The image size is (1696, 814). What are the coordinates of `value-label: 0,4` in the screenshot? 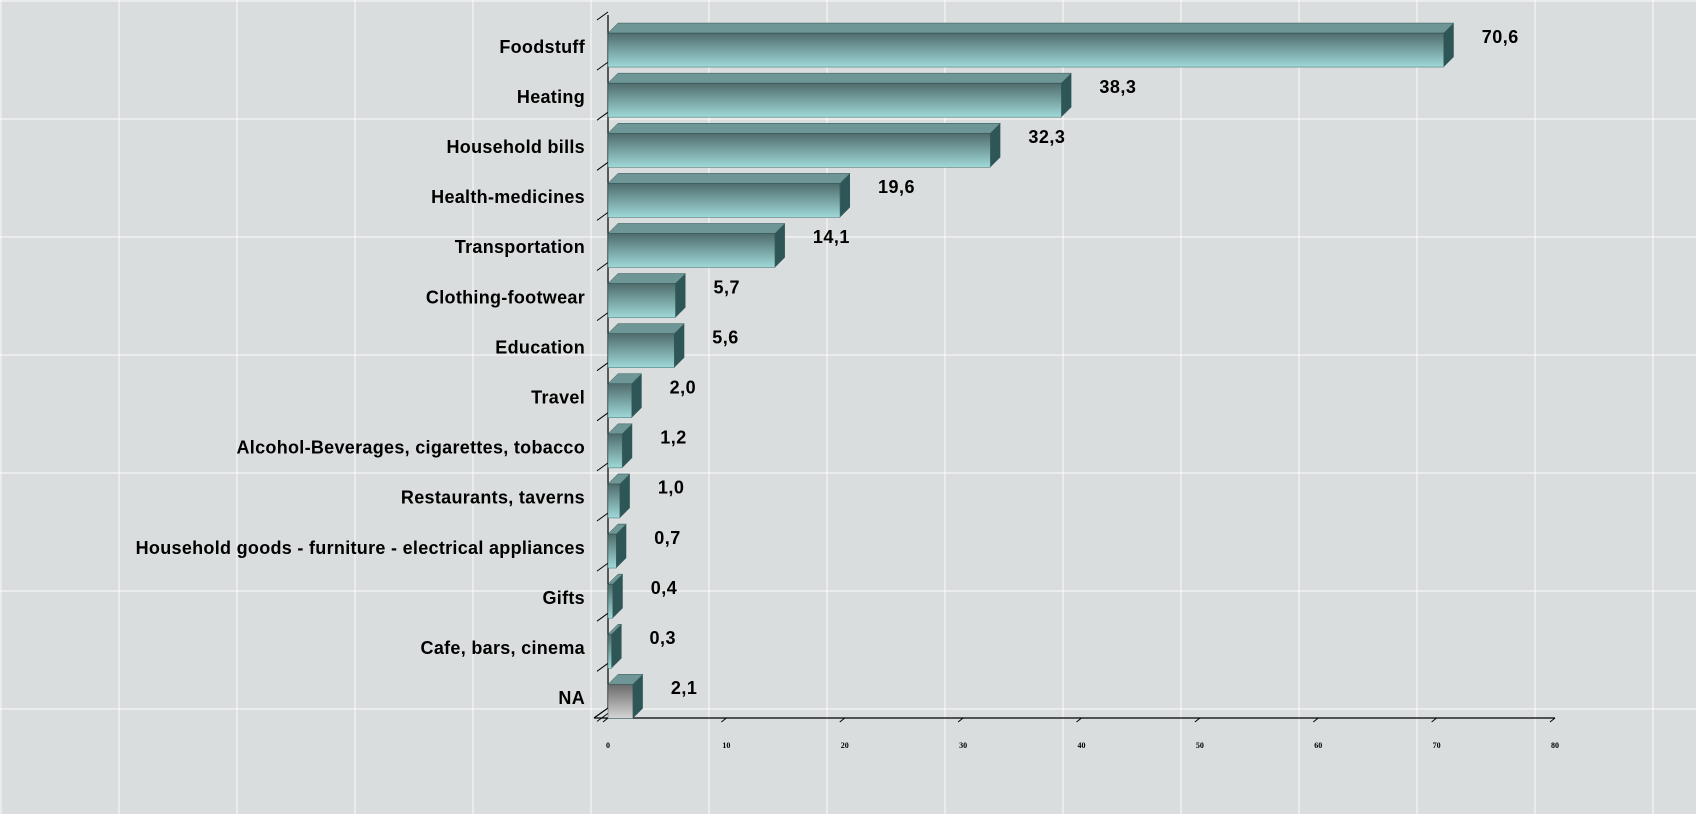 It's located at (664, 588).